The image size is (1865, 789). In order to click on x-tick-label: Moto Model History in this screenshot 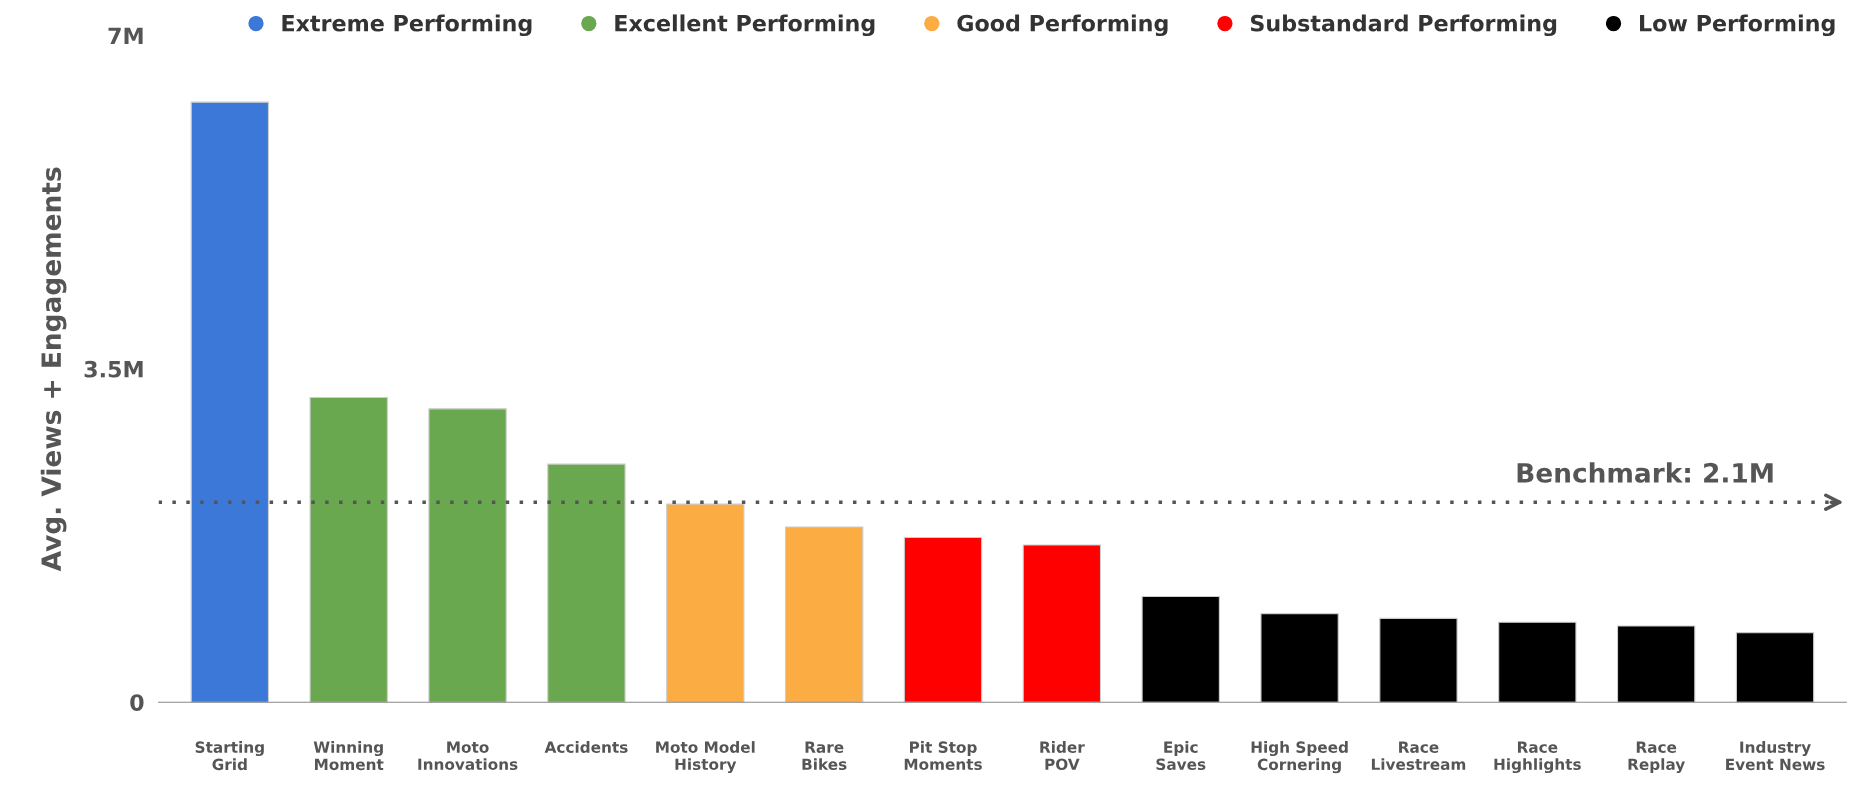, I will do `click(705, 757)`.